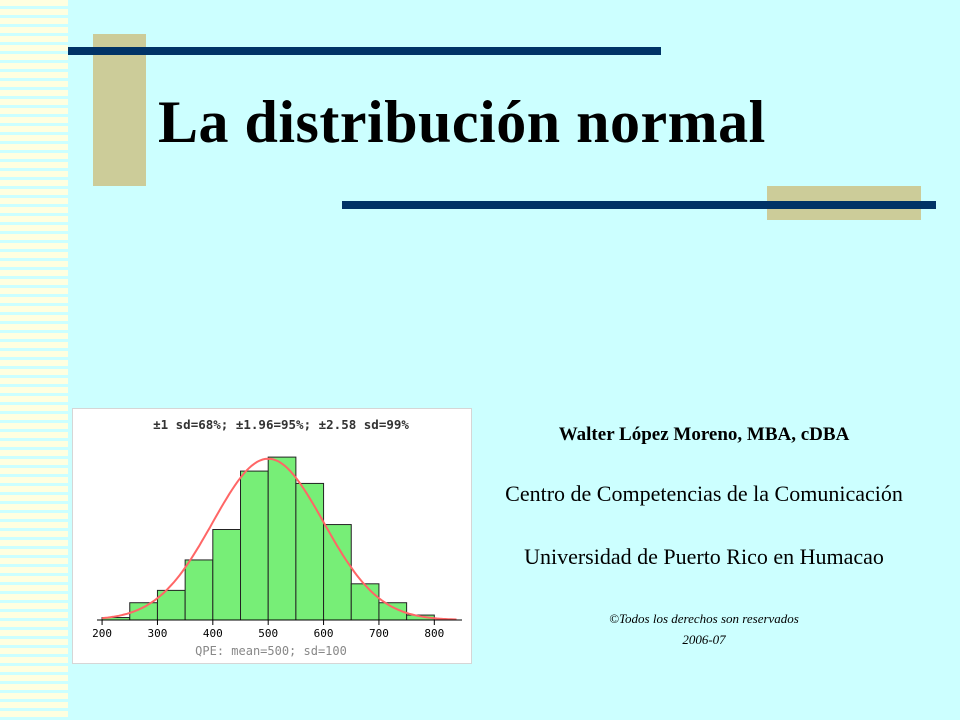 This screenshot has height=720, width=960. What do you see at coordinates (434, 633) in the screenshot?
I see `x-tick-label-800: 800` at bounding box center [434, 633].